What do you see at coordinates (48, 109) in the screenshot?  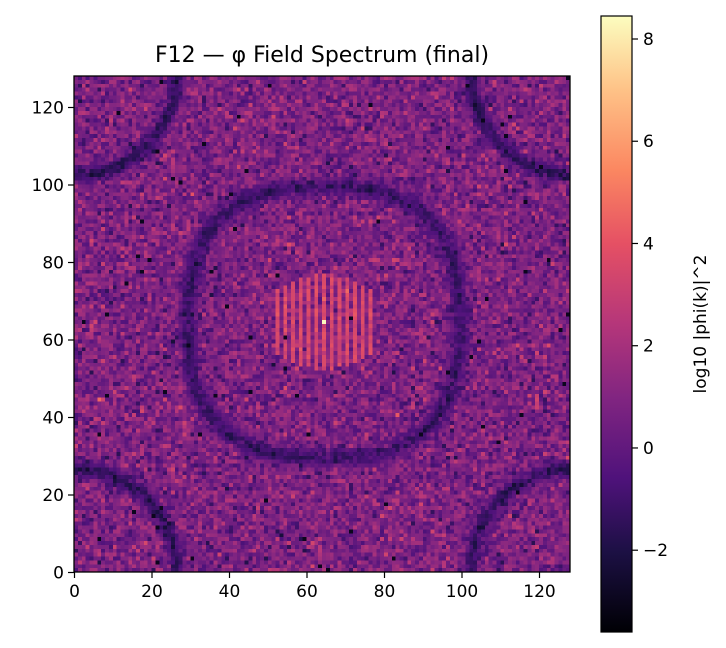 I see `y-tick-label: 120` at bounding box center [48, 109].